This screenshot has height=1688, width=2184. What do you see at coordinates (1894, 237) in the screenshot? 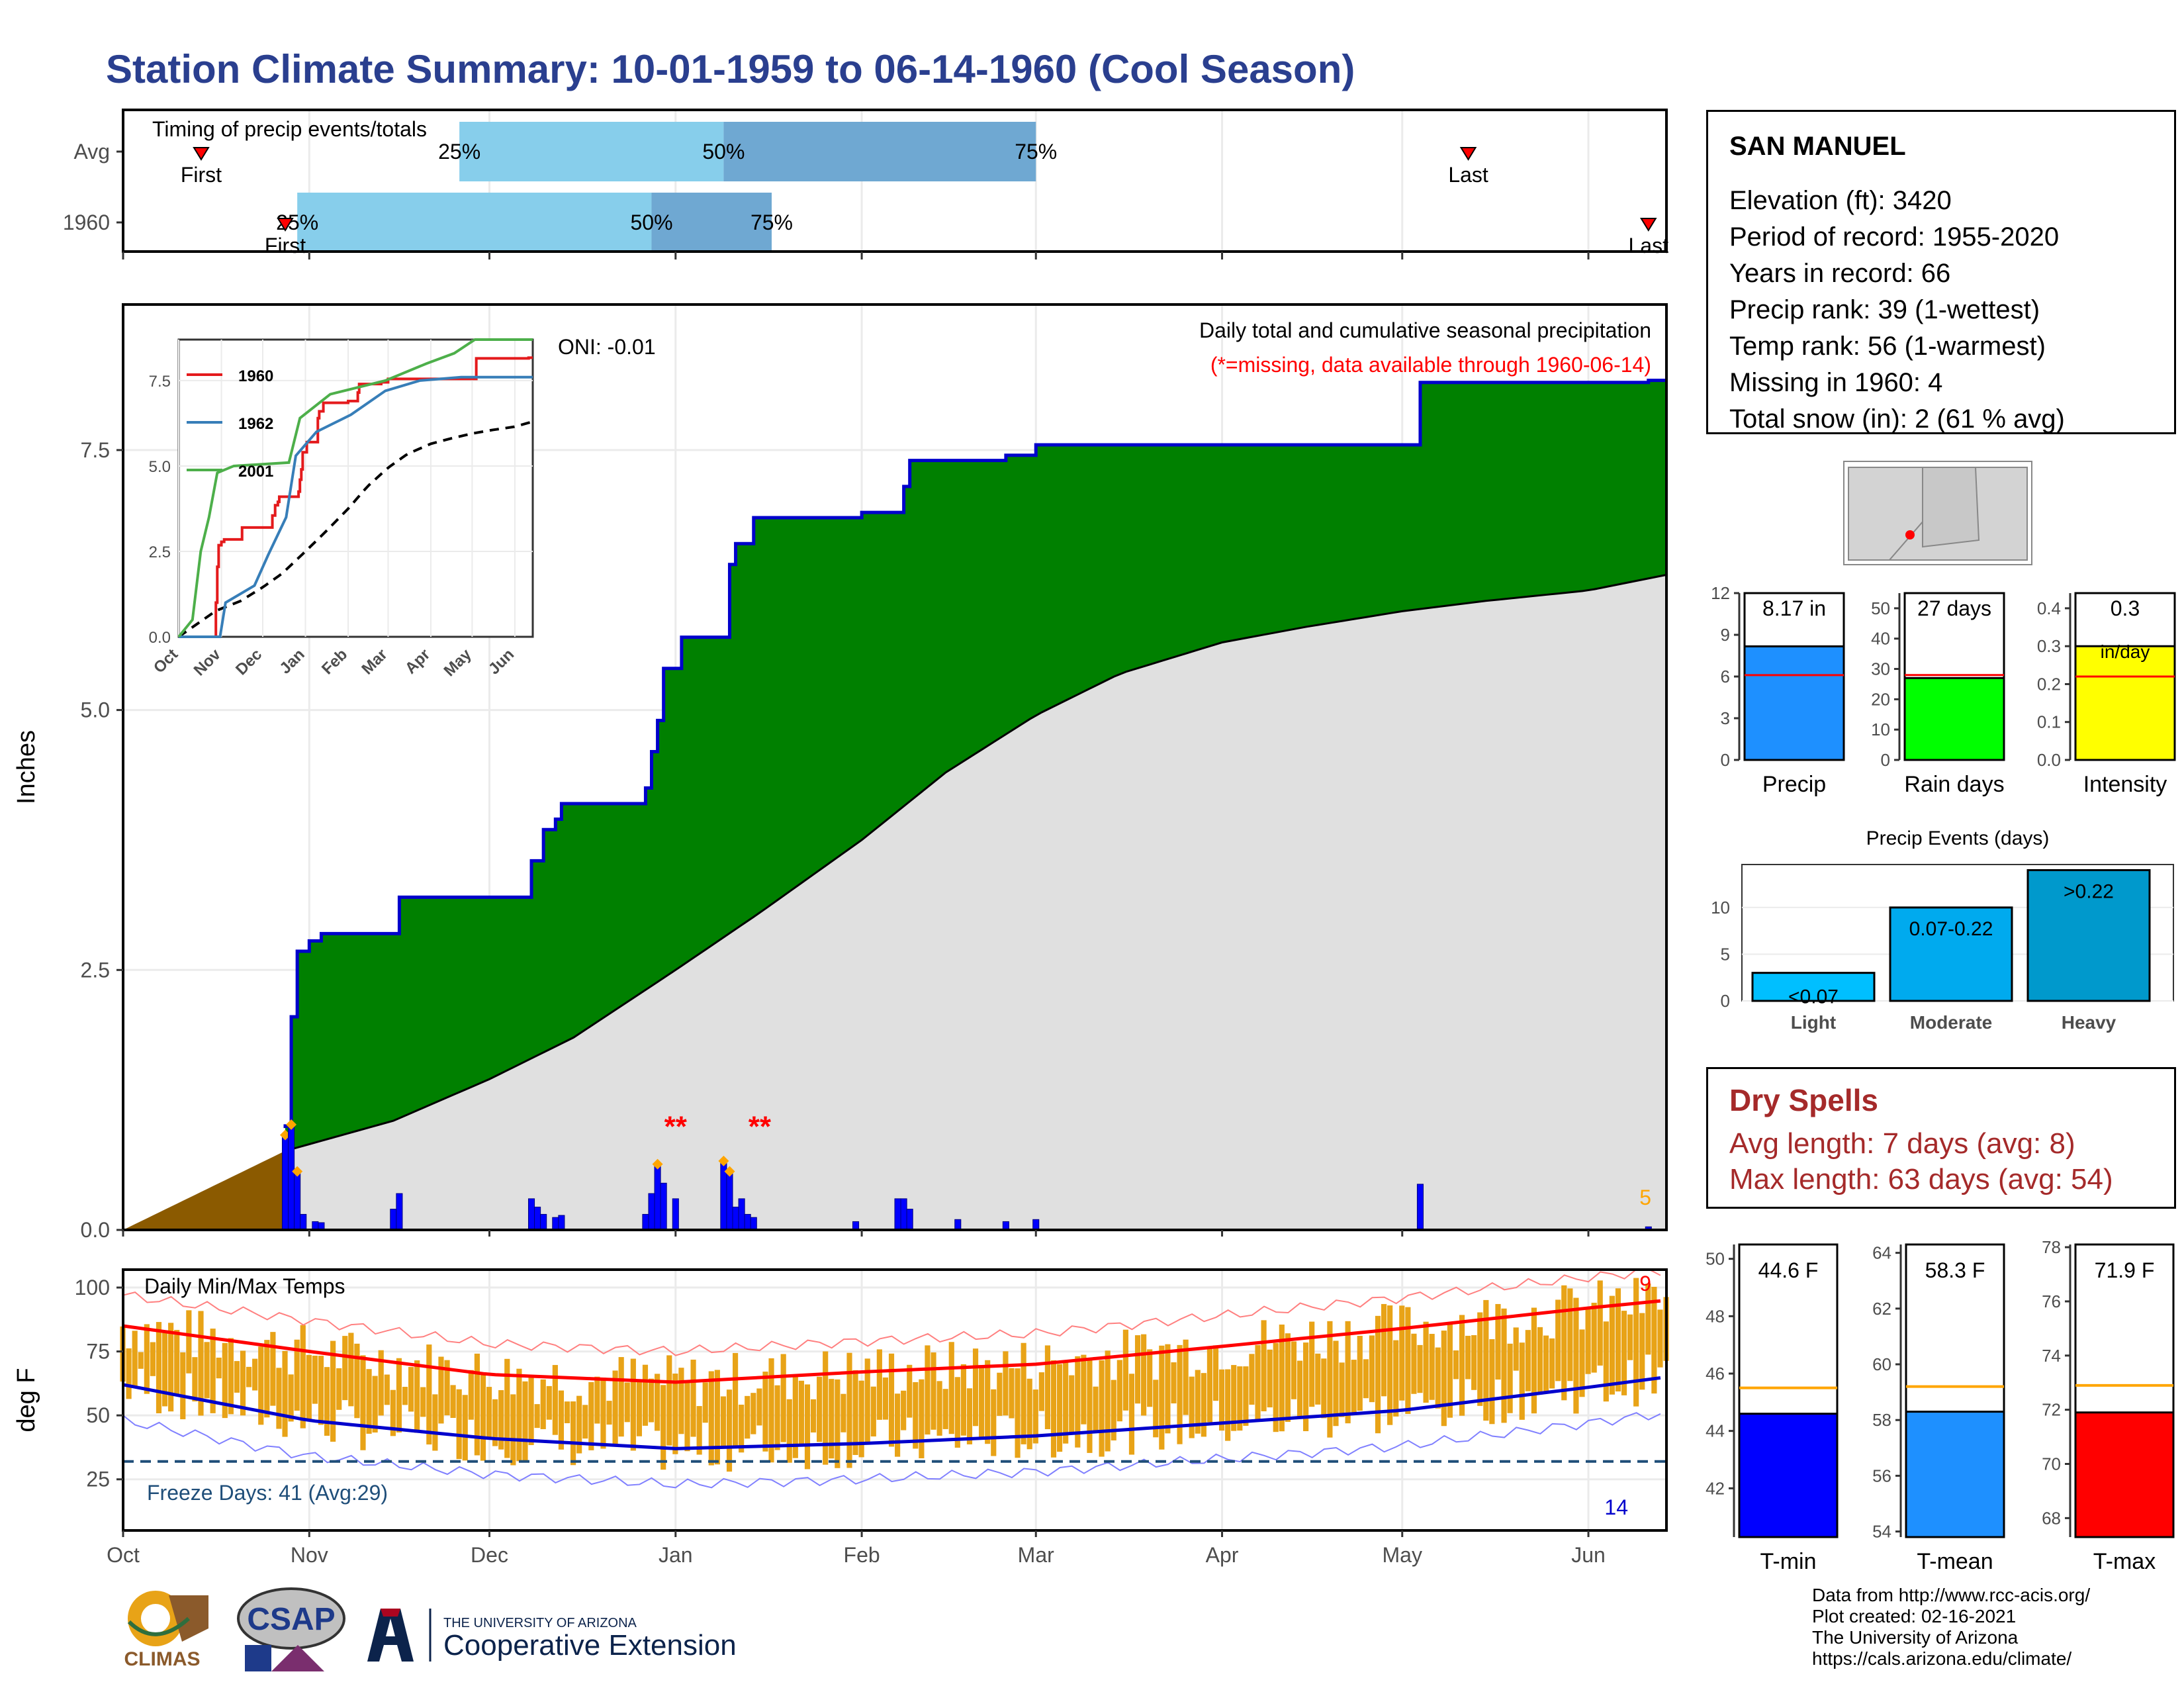
I see `station-period: Period of record: 1955-2020` at bounding box center [1894, 237].